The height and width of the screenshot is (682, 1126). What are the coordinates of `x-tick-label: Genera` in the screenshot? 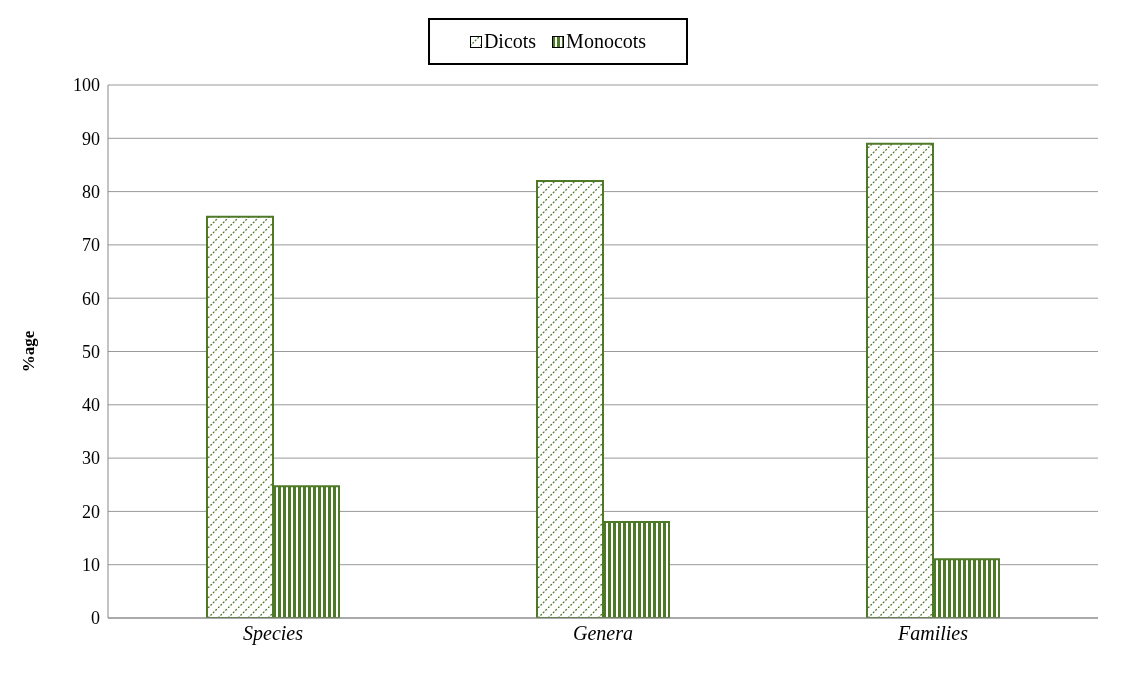 It's located at (603, 633).